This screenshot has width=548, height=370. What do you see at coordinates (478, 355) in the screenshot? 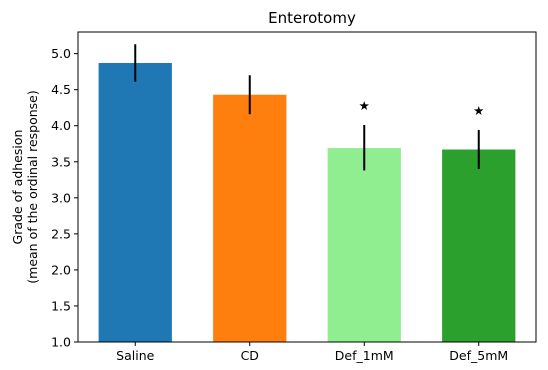
I see `x-tick-label: Def_5mM` at bounding box center [478, 355].